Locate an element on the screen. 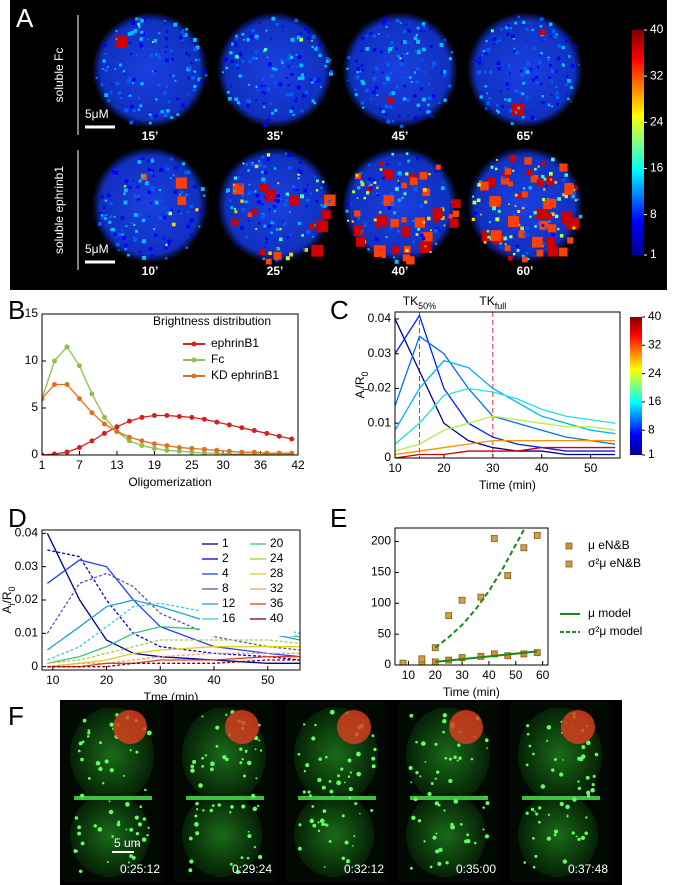 The width and height of the screenshot is (677, 885). series-line is located at coordinates (173, 598).